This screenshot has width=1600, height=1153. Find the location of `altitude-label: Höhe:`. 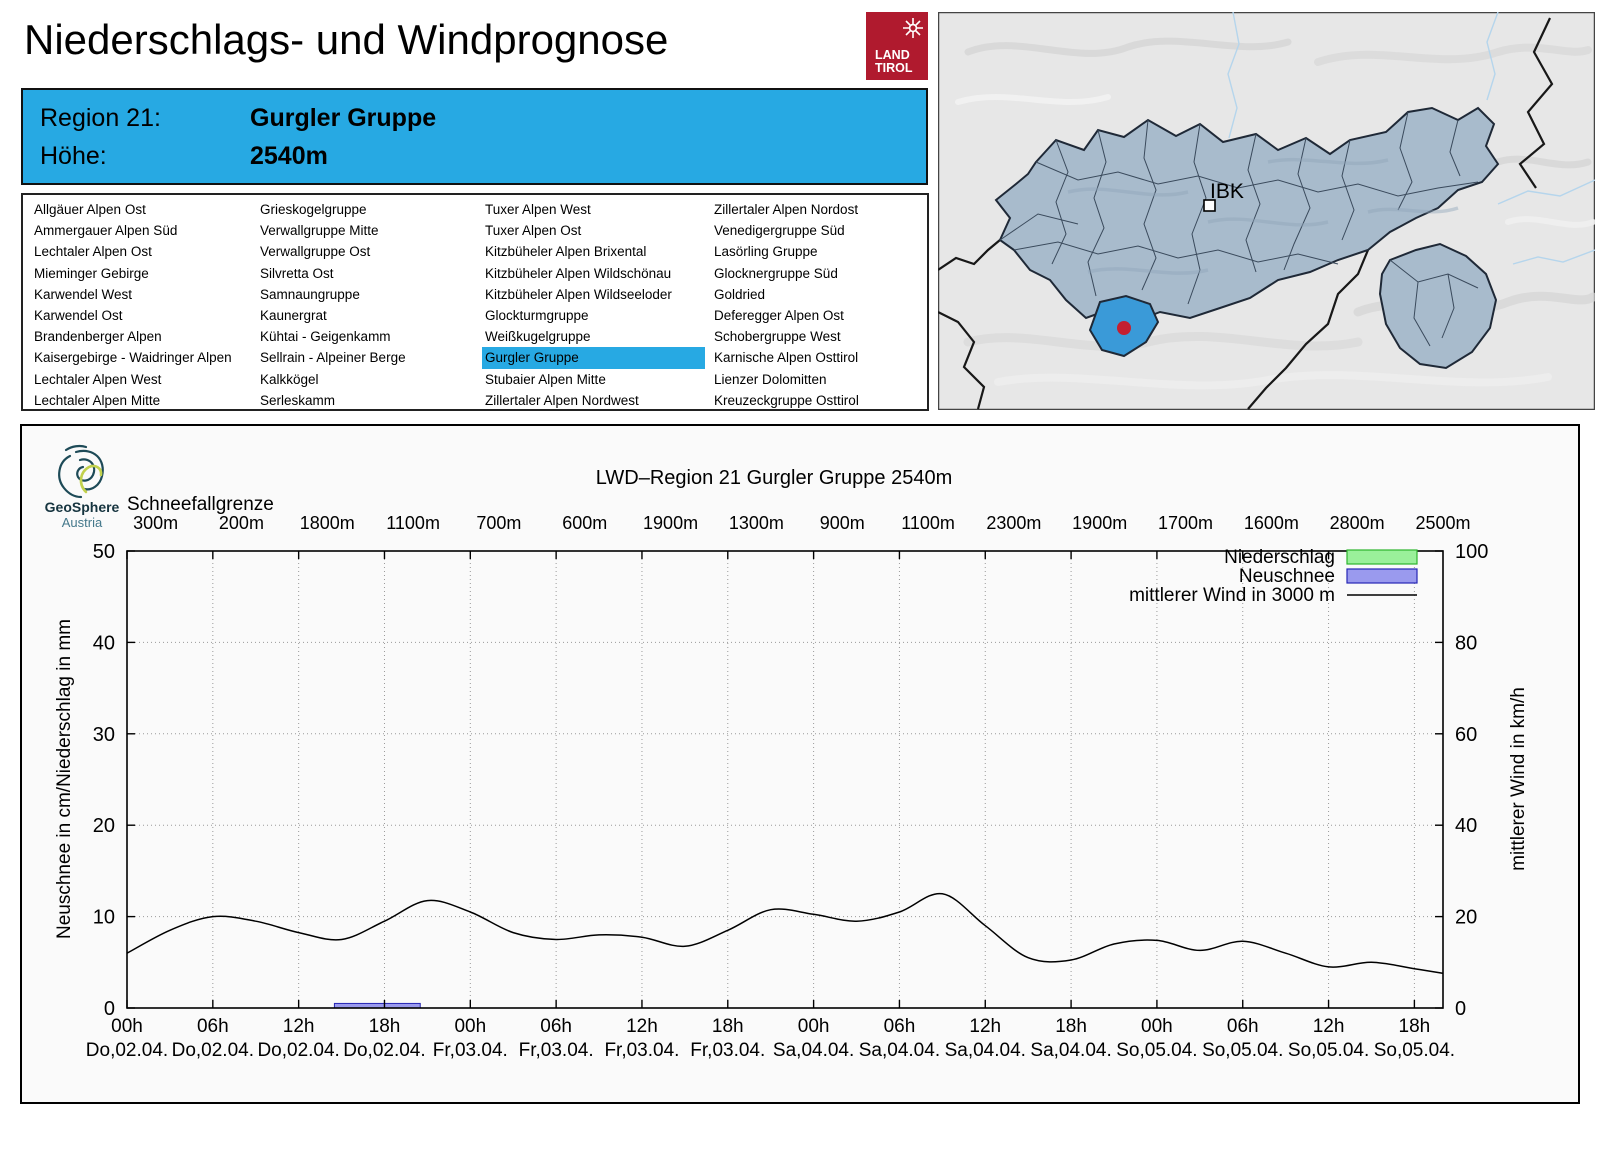

altitude-label: Höhe: is located at coordinates (73, 156).